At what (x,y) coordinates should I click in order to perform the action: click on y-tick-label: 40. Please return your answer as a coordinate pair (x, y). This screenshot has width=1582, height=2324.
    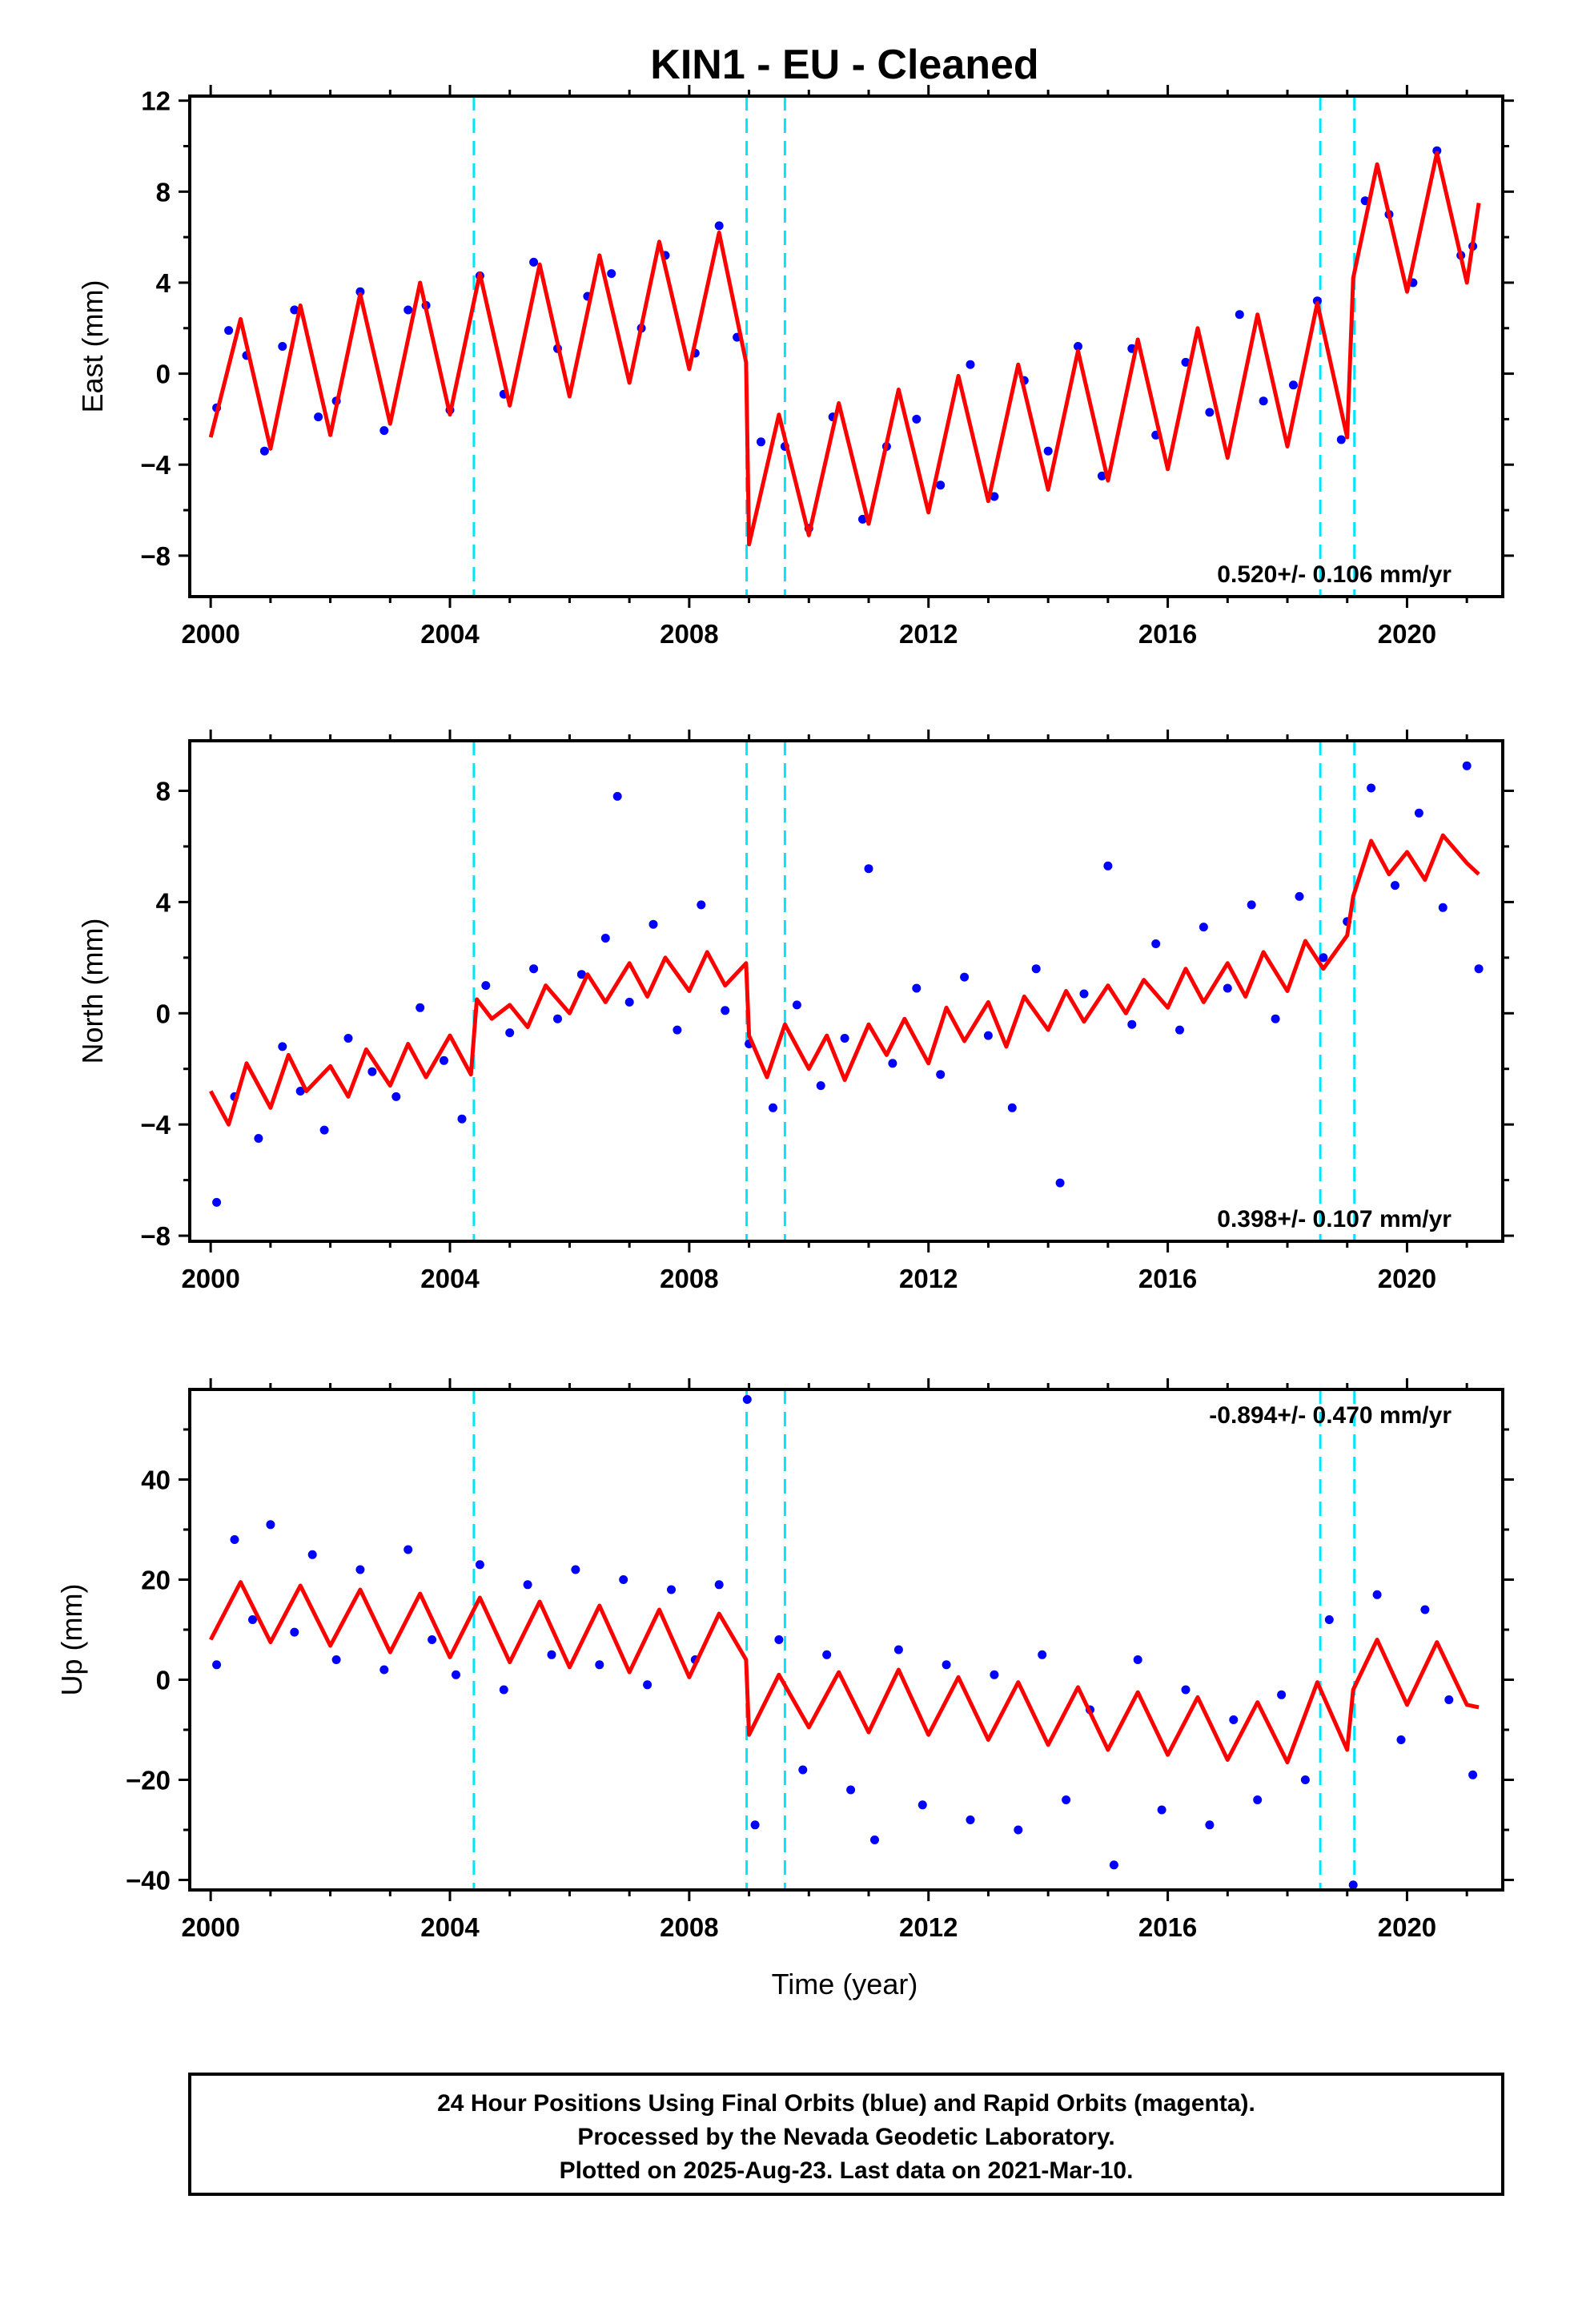
    Looking at the image, I should click on (156, 1480).